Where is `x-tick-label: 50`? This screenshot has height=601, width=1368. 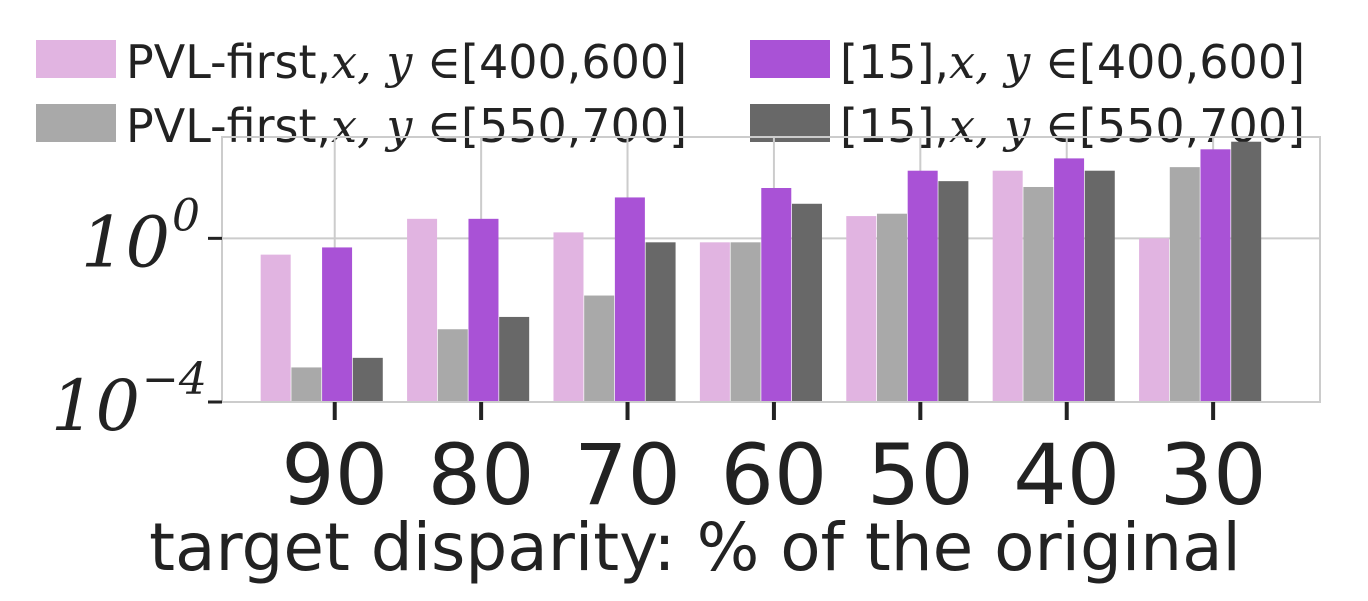 x-tick-label: 50 is located at coordinates (920, 475).